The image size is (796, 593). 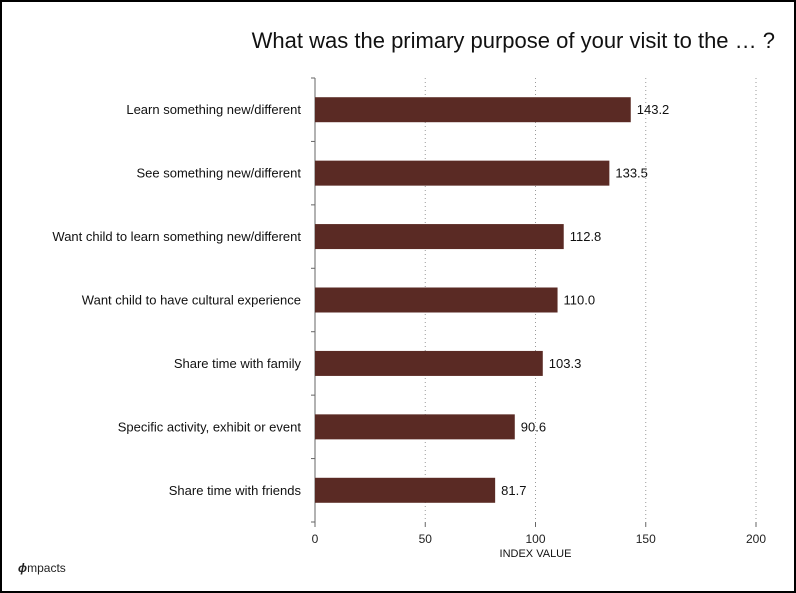 What do you see at coordinates (653, 109) in the screenshot?
I see `data-label: 143.2` at bounding box center [653, 109].